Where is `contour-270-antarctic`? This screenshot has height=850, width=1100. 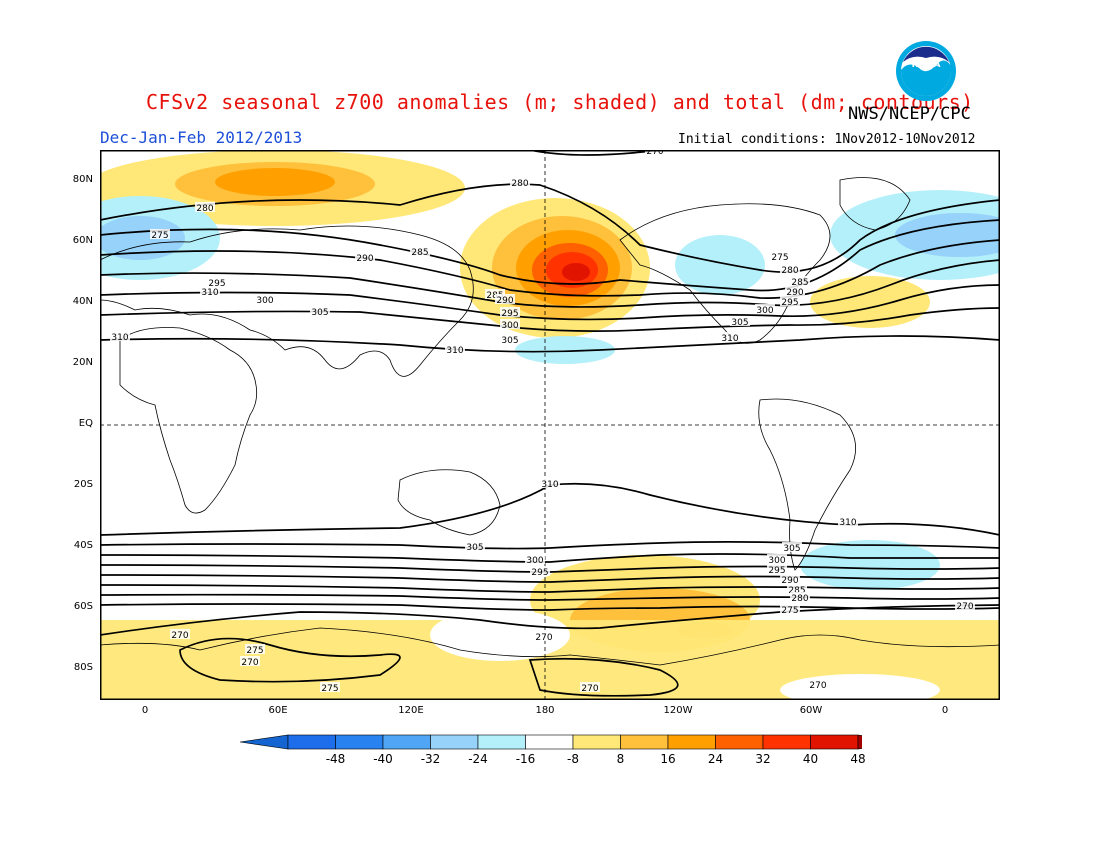
contour-270-antarctic is located at coordinates (603, 677).